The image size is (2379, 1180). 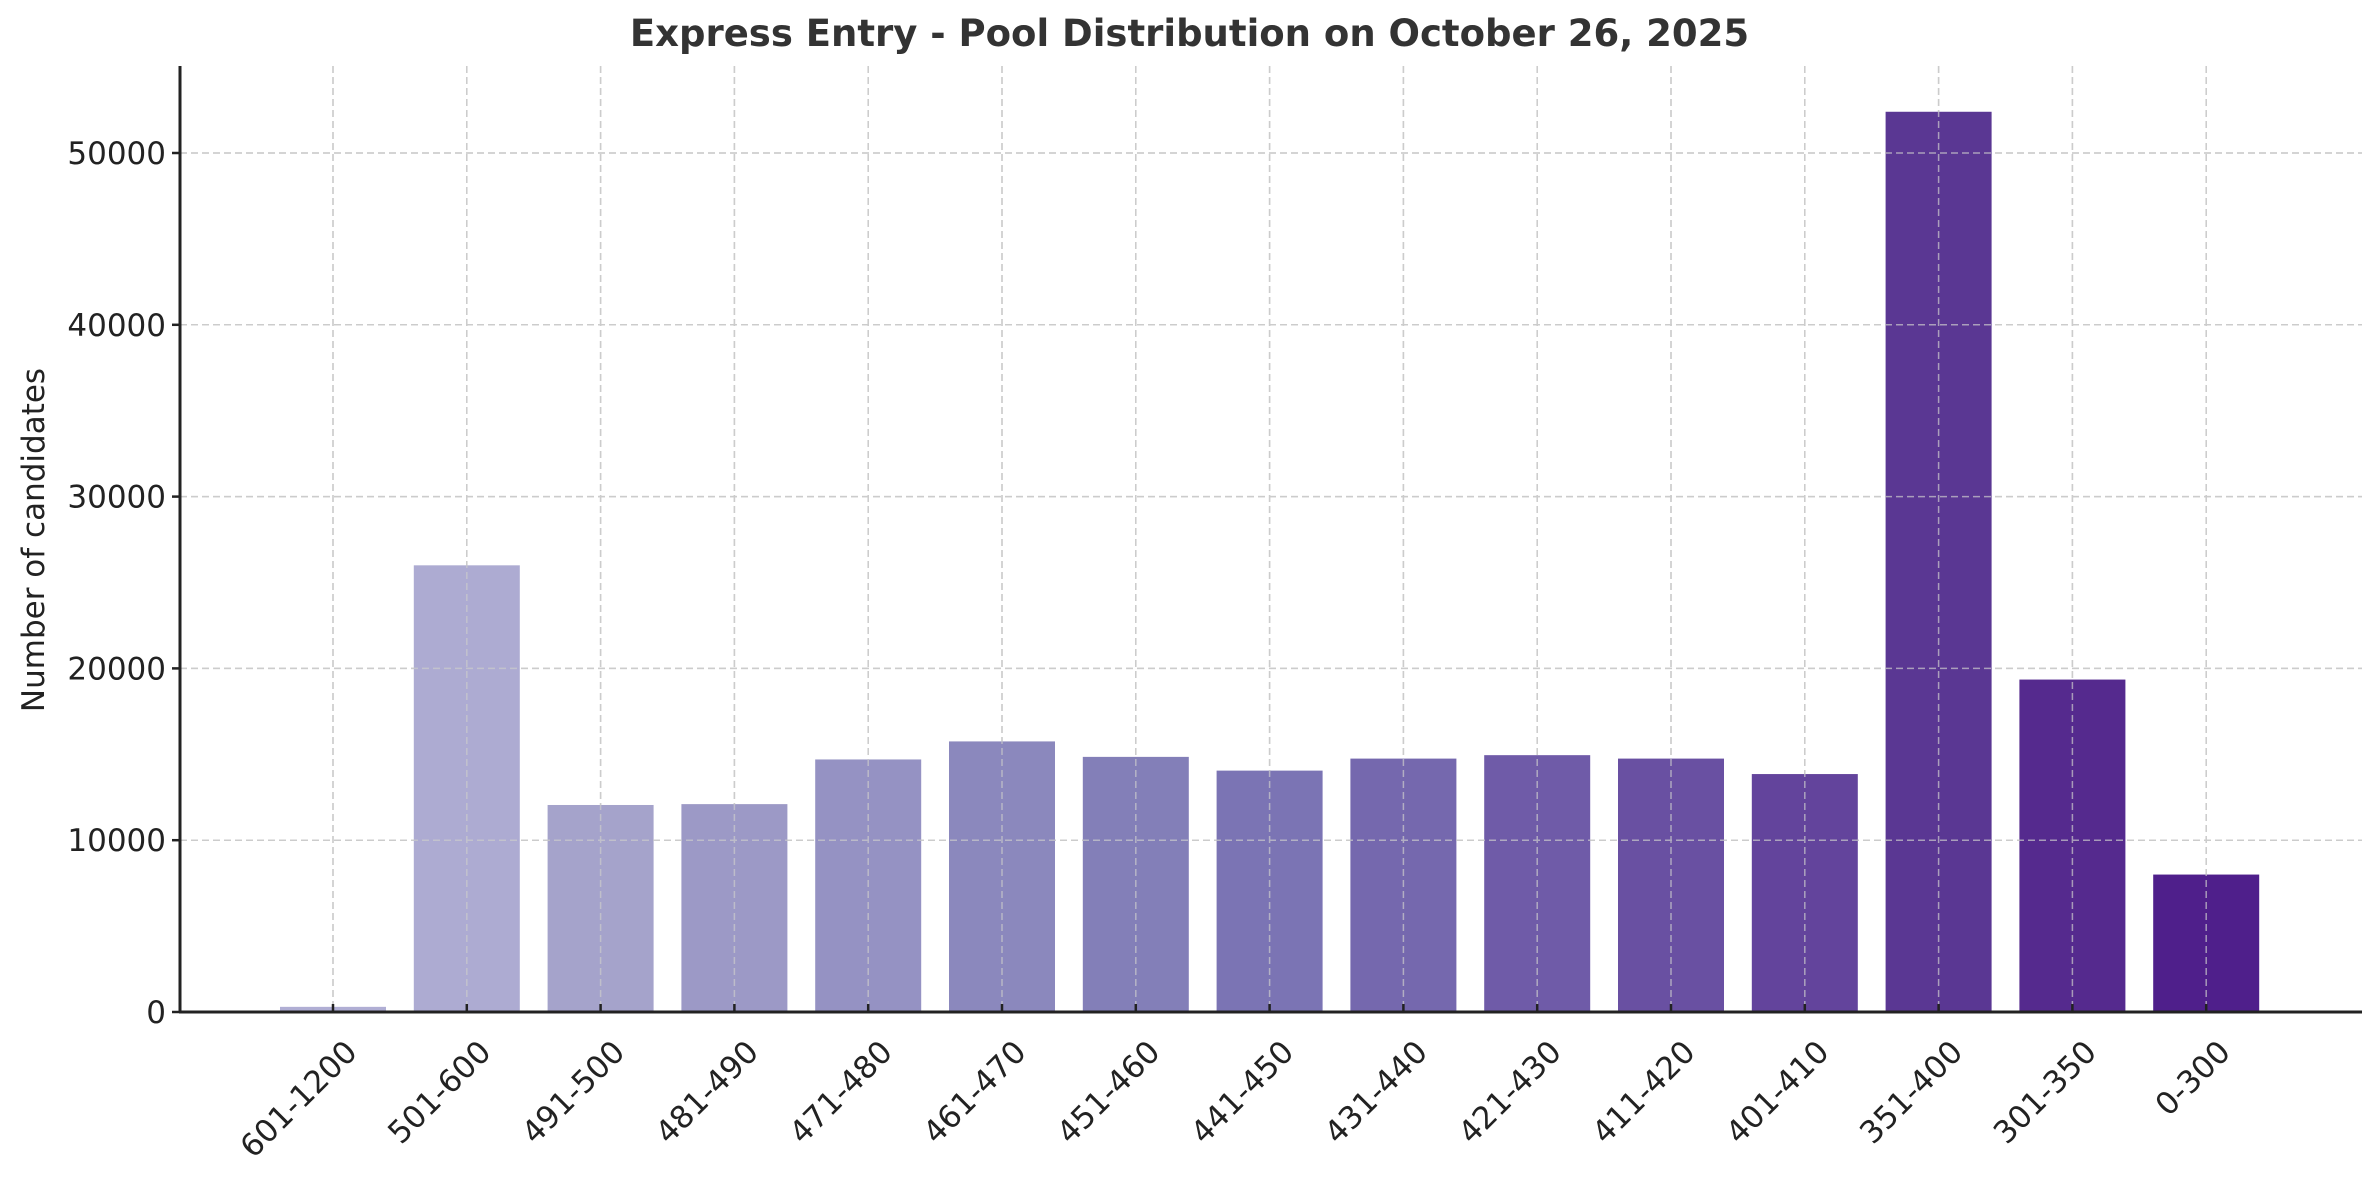 I want to click on x-tick-label: 421-430, so click(x=1510, y=1092).